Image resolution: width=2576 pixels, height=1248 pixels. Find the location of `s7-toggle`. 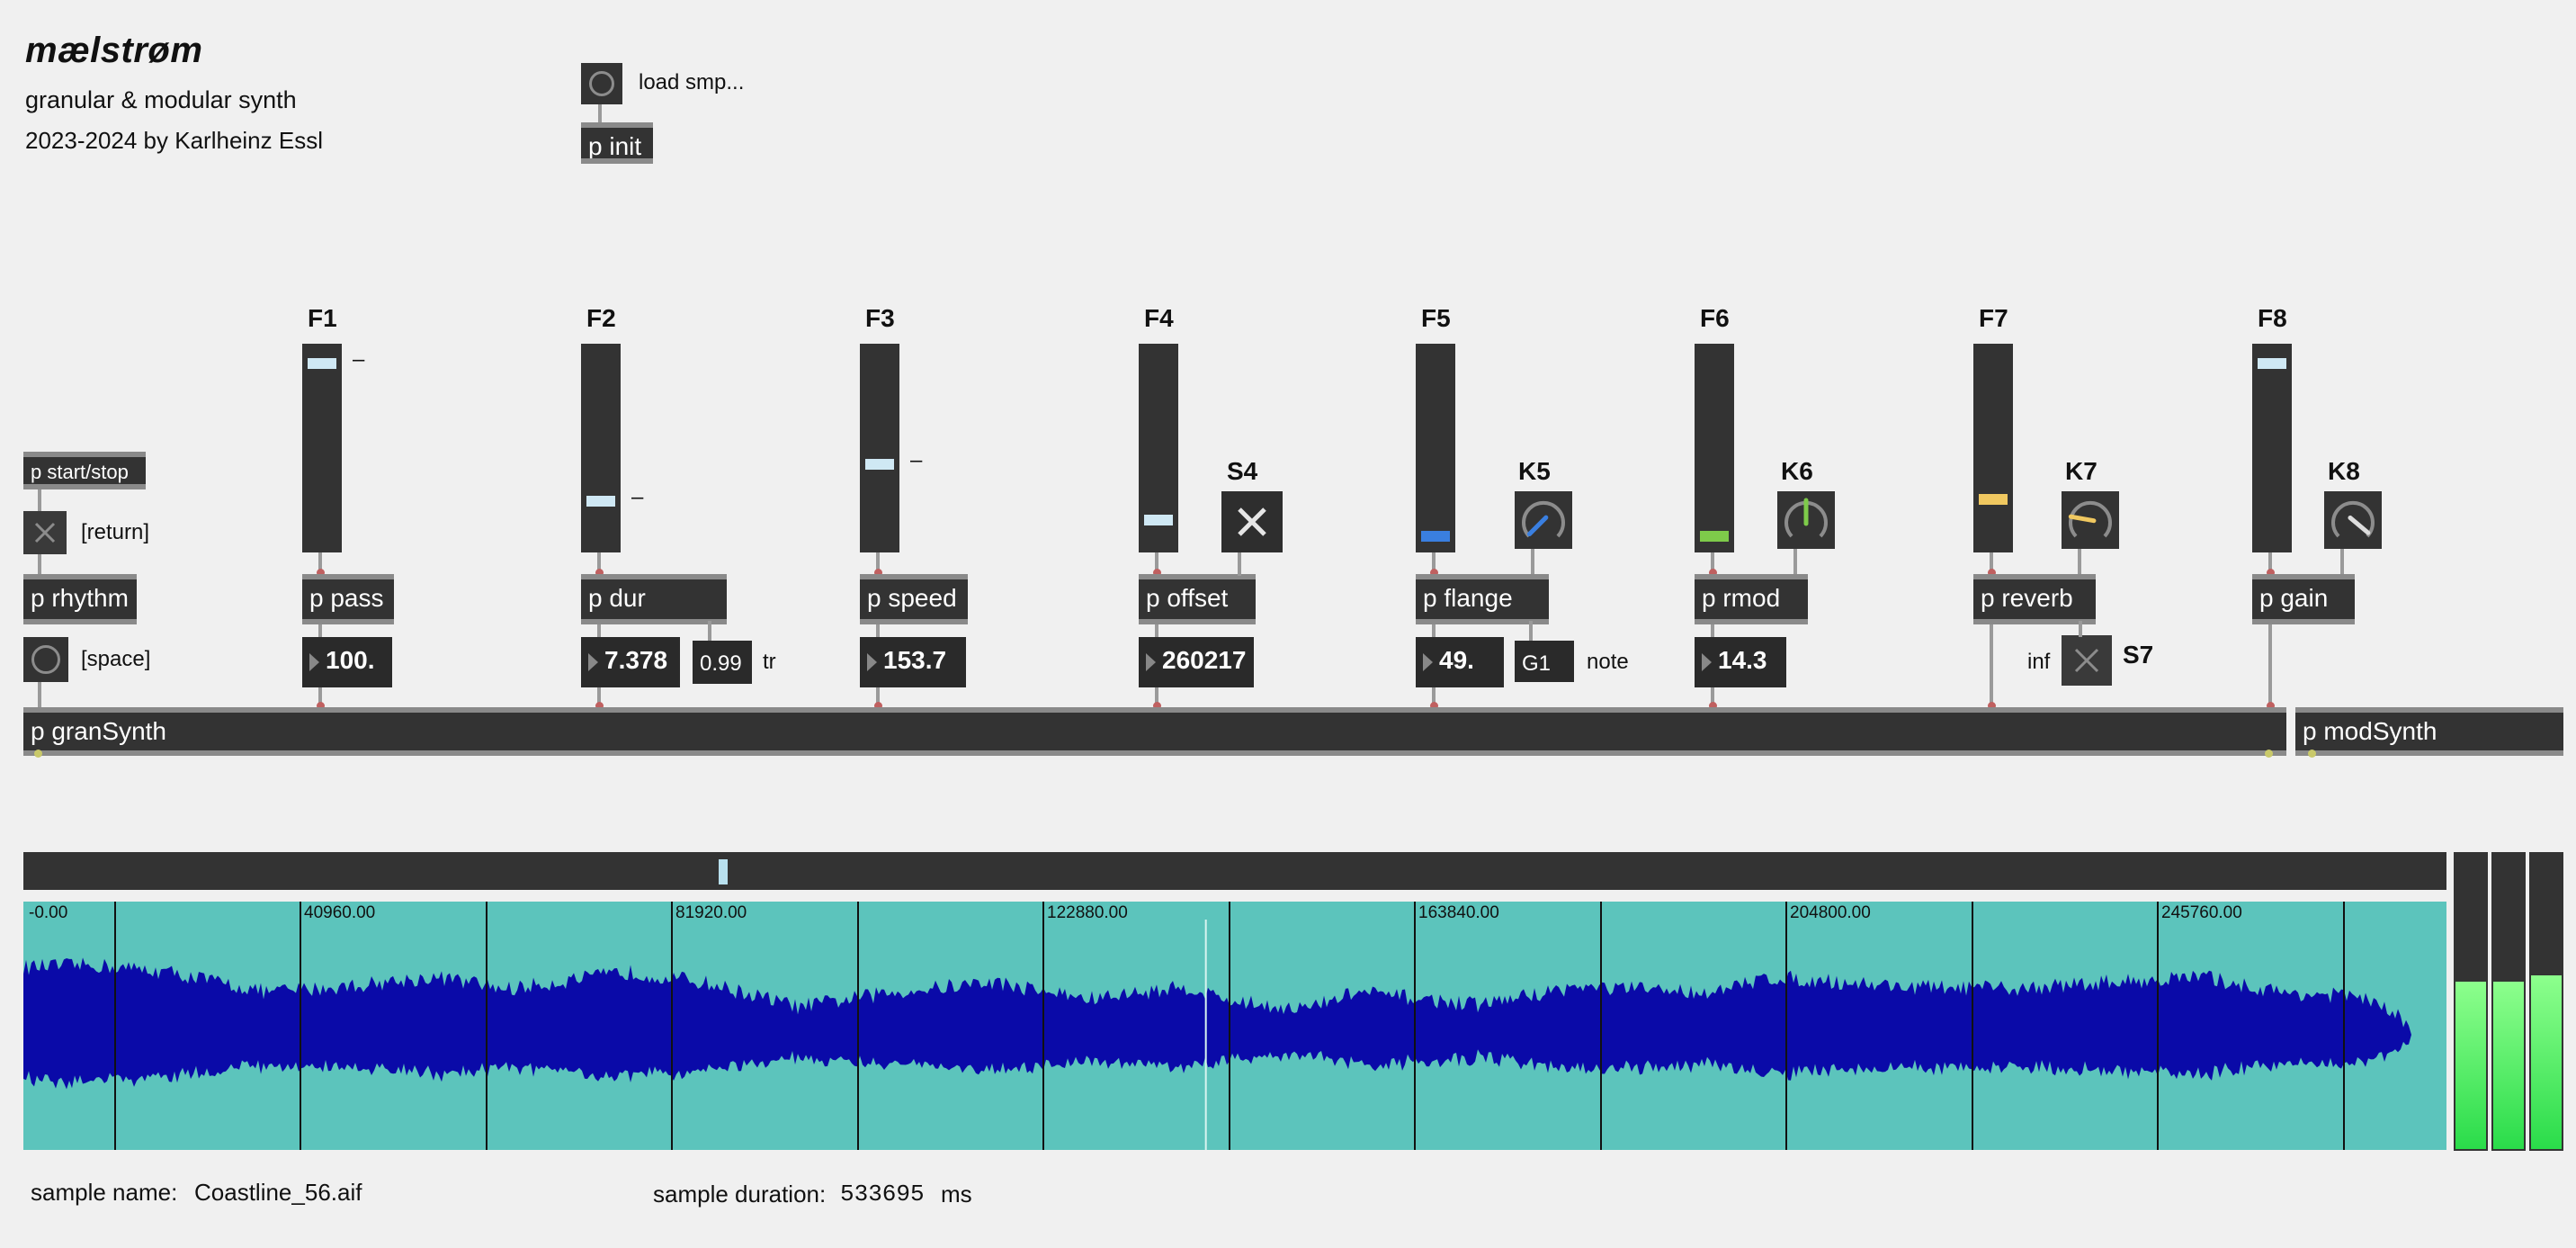

s7-toggle is located at coordinates (2087, 660).